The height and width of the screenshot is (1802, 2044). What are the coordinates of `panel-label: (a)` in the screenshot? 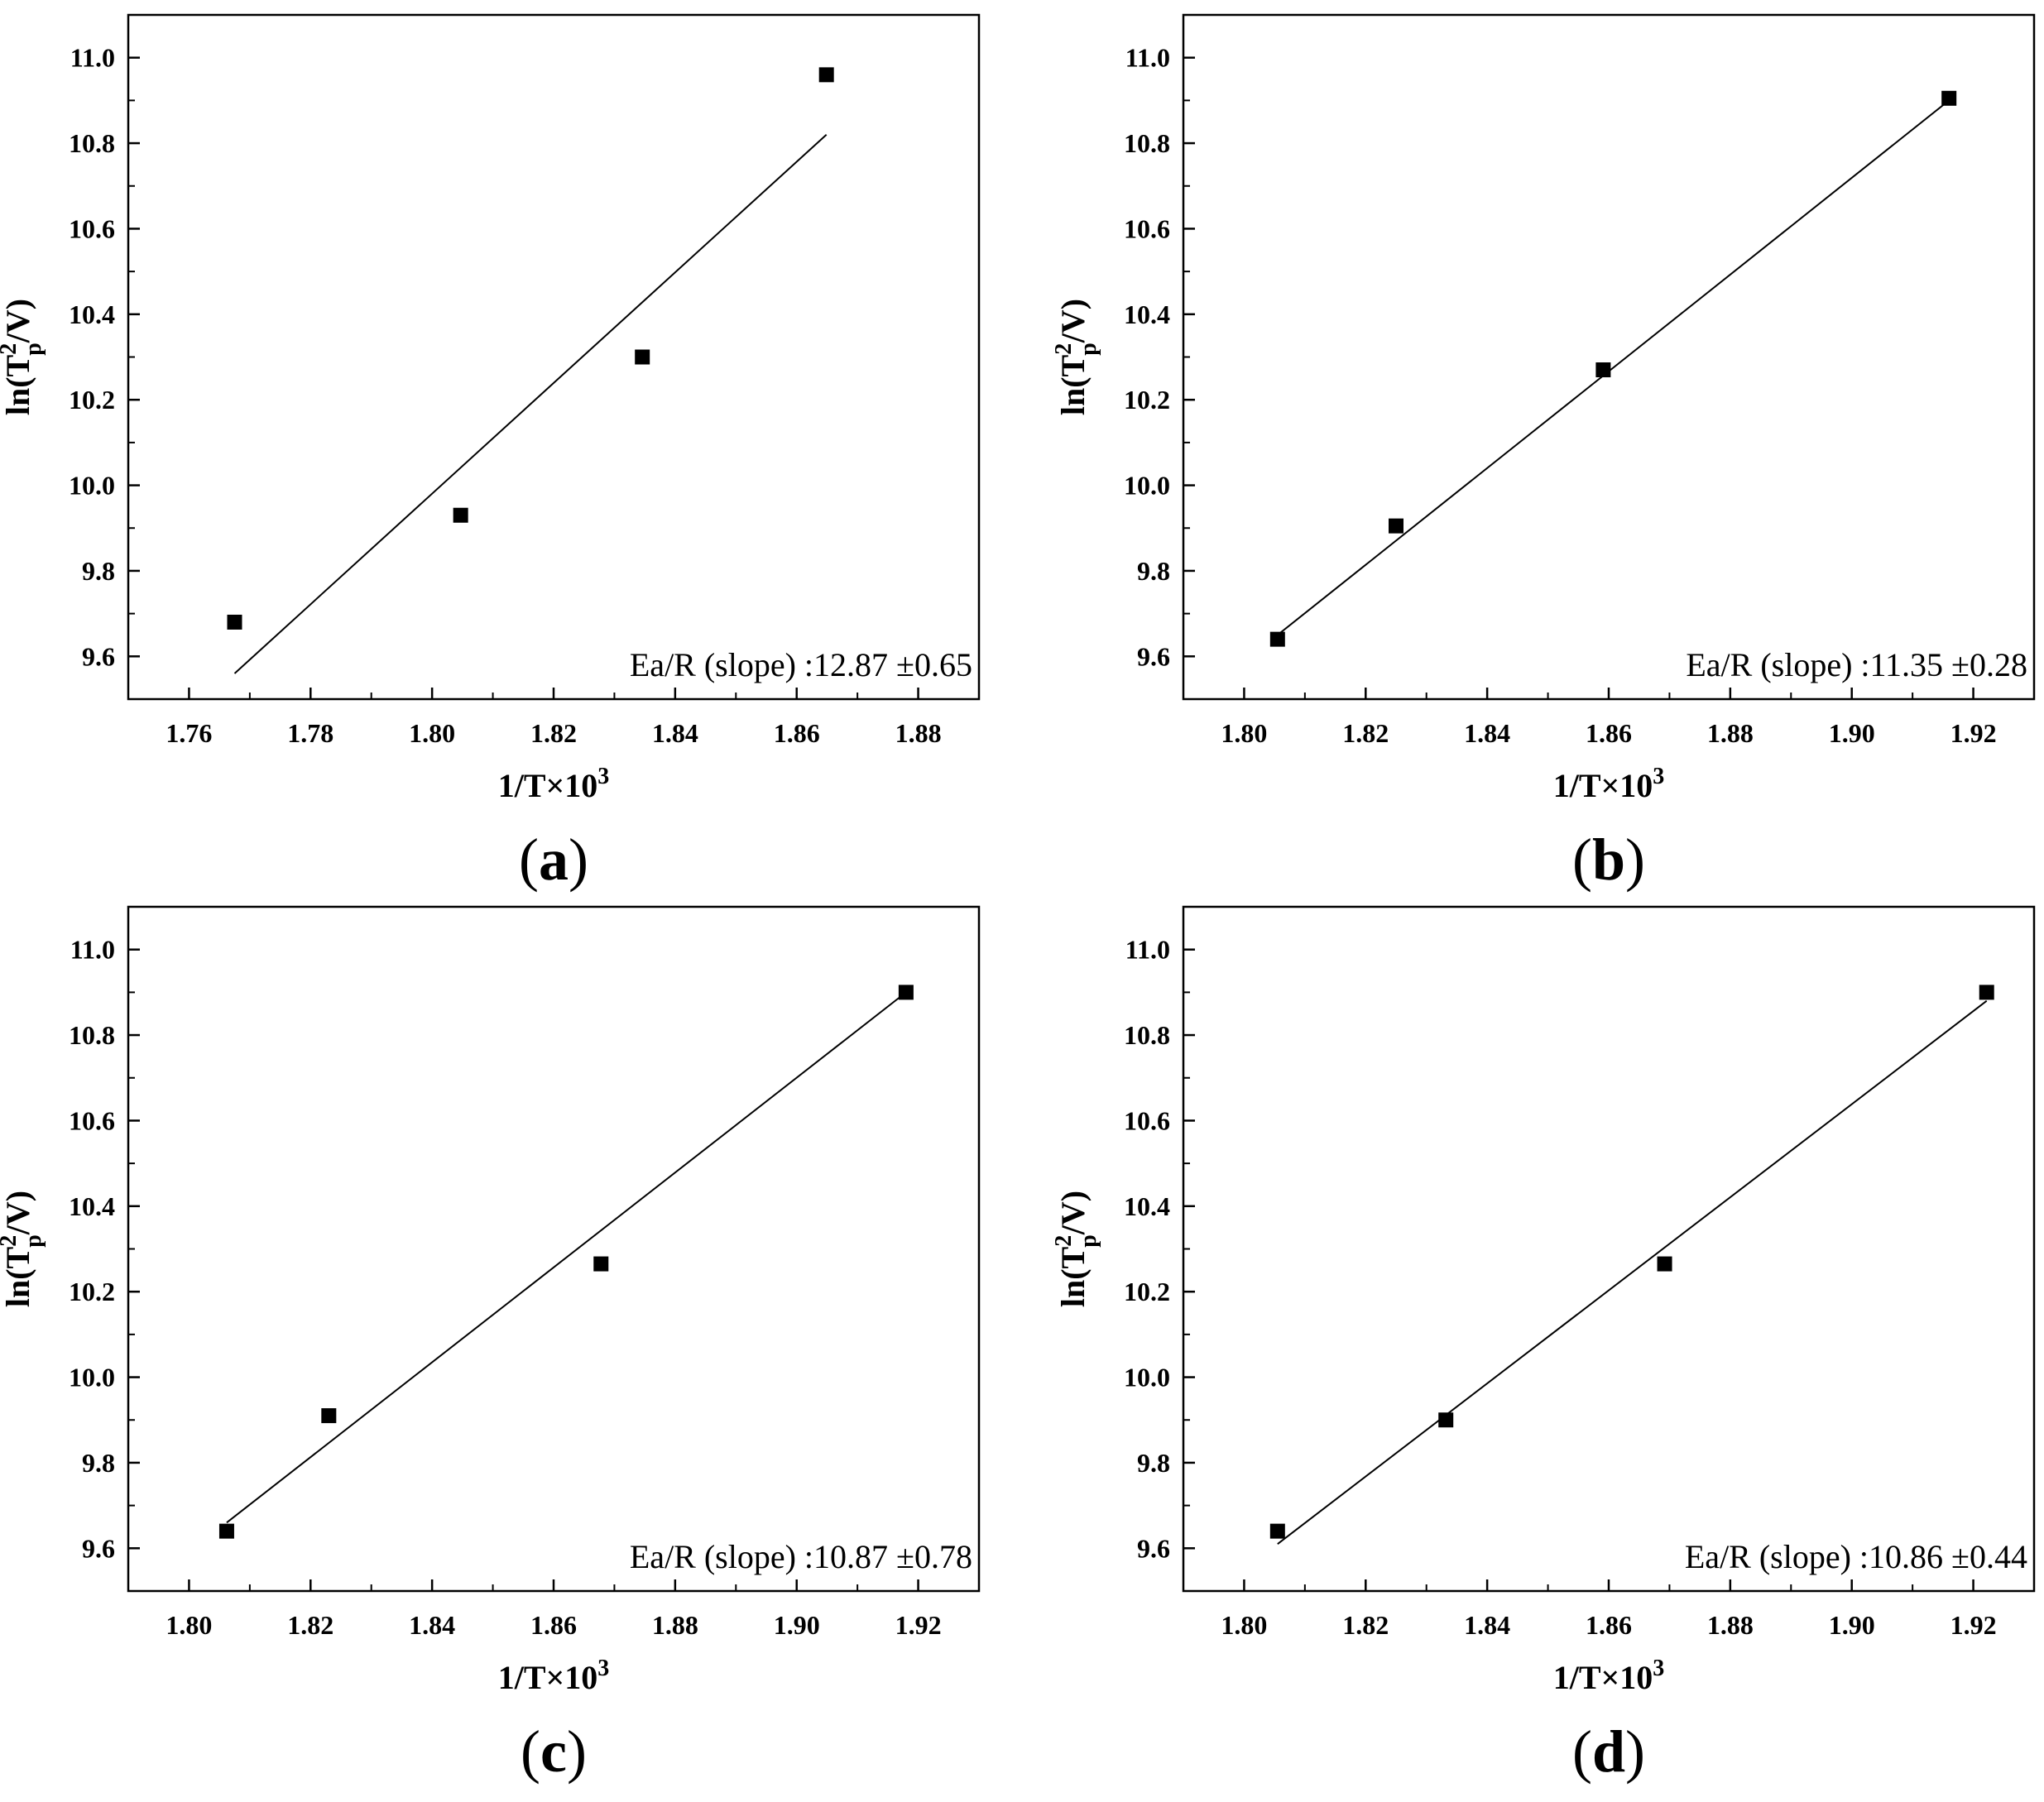 It's located at (553, 860).